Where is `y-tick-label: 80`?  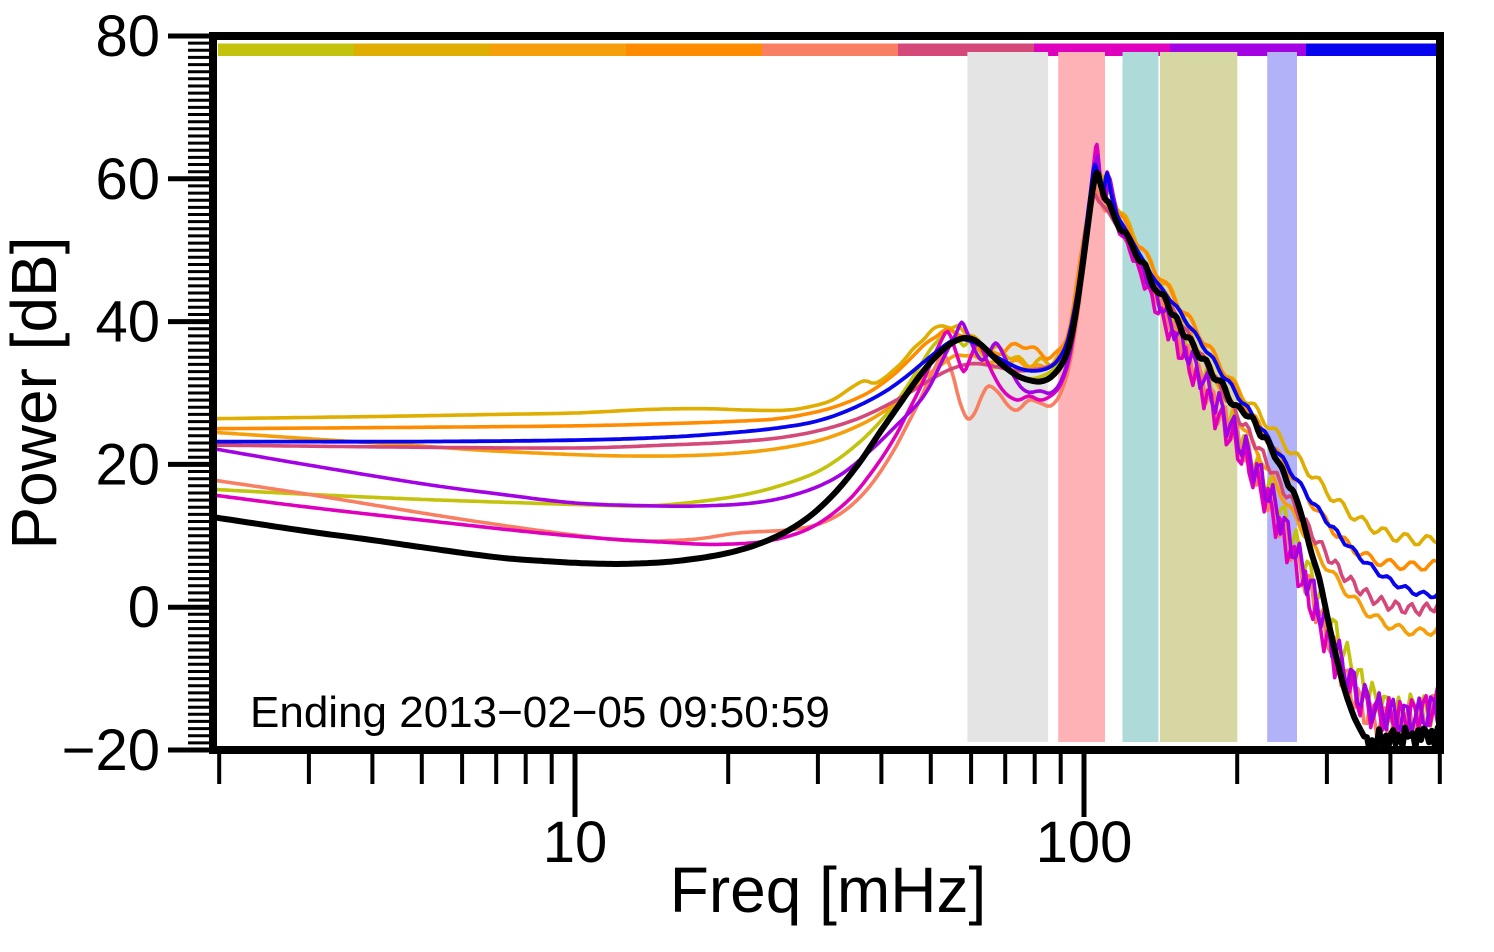
y-tick-label: 80 is located at coordinates (127, 36).